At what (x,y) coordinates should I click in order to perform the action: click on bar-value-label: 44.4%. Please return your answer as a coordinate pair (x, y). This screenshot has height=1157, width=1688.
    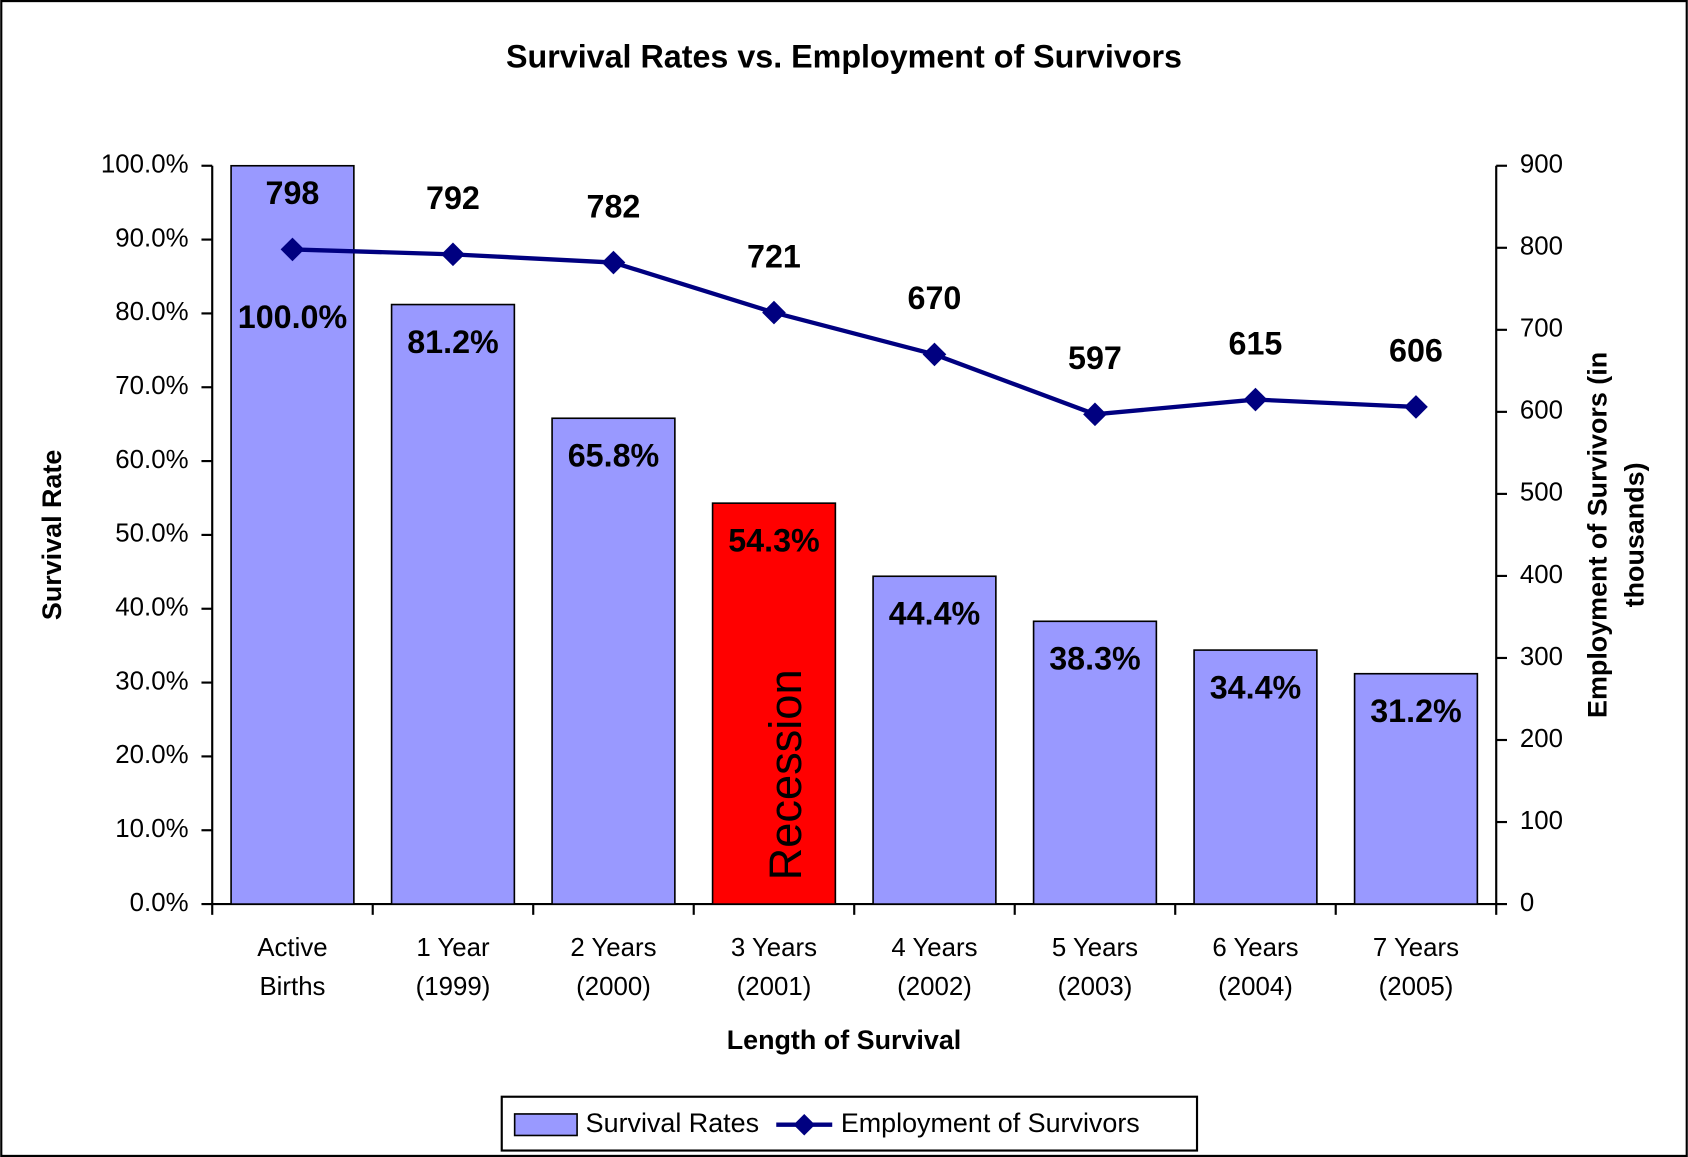
    Looking at the image, I should click on (935, 614).